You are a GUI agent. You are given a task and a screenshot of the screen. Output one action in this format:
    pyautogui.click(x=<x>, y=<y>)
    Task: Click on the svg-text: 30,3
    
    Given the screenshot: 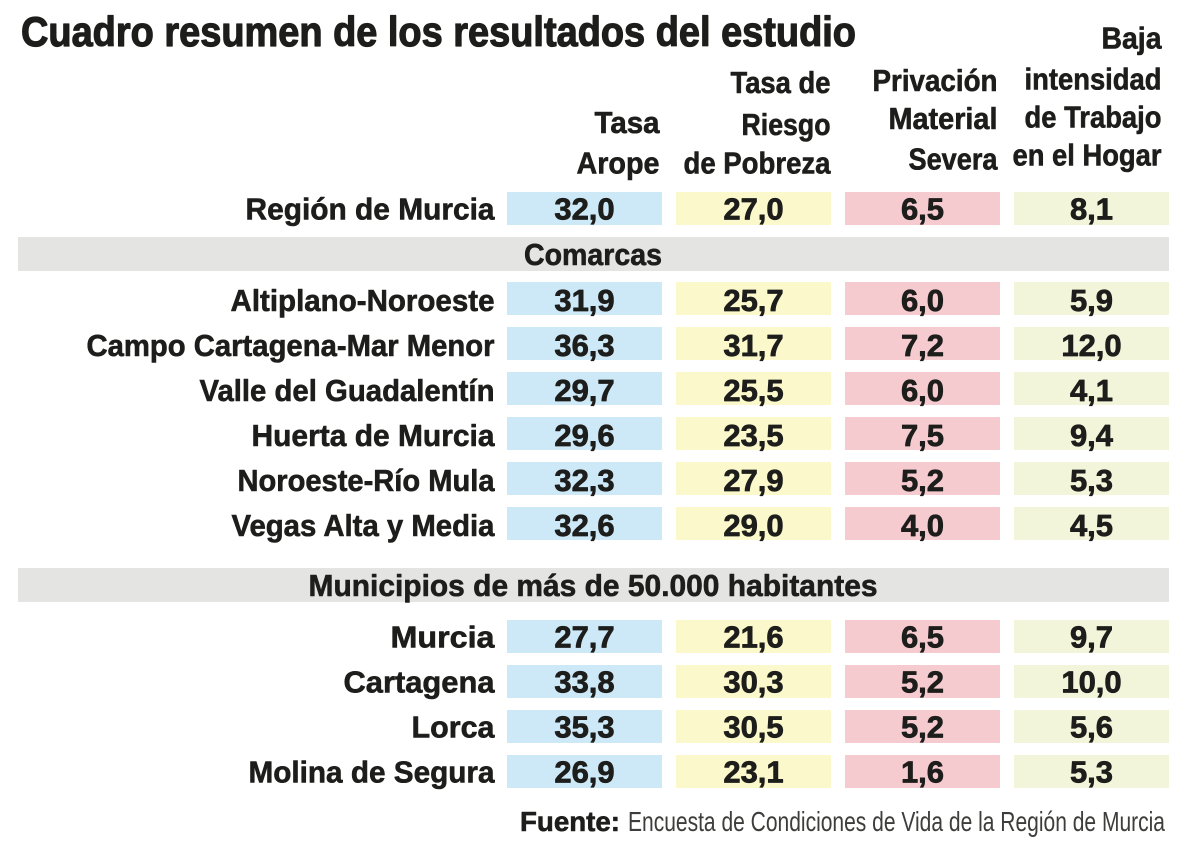 What is the action you would take?
    pyautogui.click(x=753, y=682)
    